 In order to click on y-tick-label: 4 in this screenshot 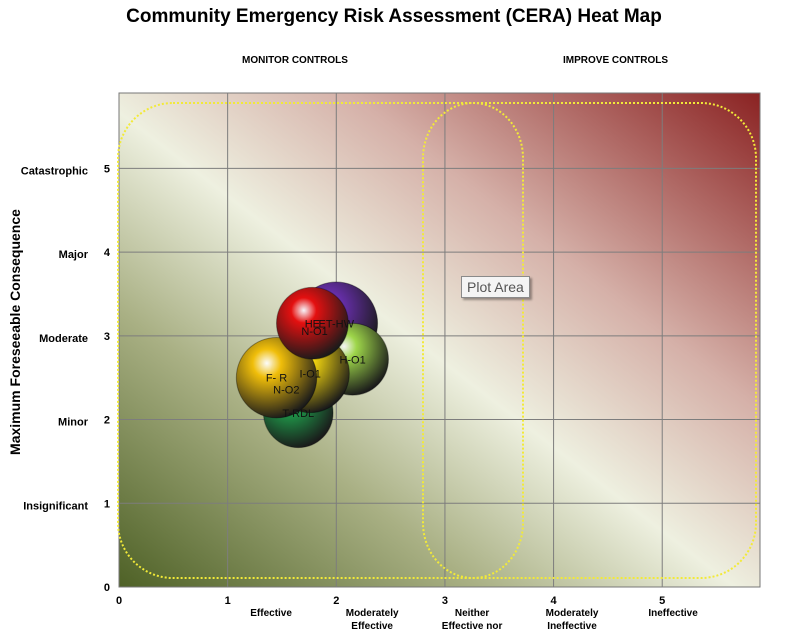, I will do `click(107, 253)`.